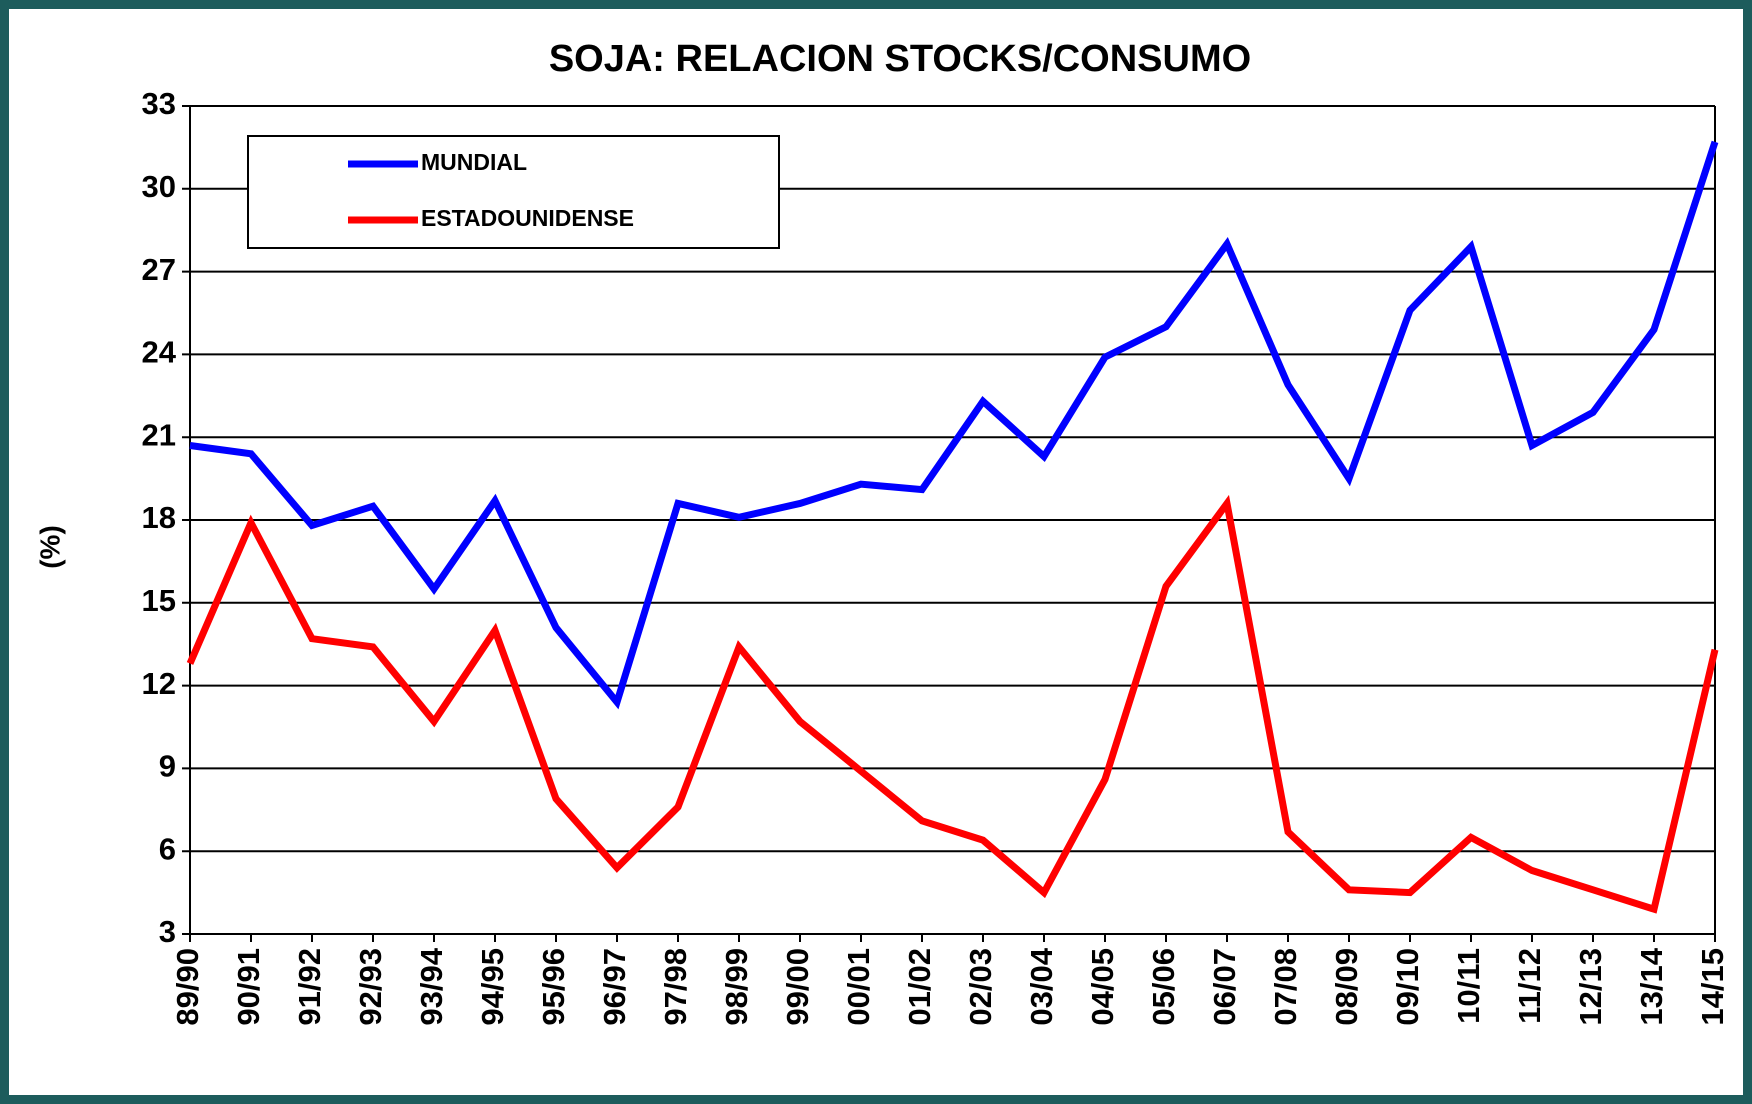 The height and width of the screenshot is (1104, 1752). I want to click on y-tick-label: 18, so click(159, 517).